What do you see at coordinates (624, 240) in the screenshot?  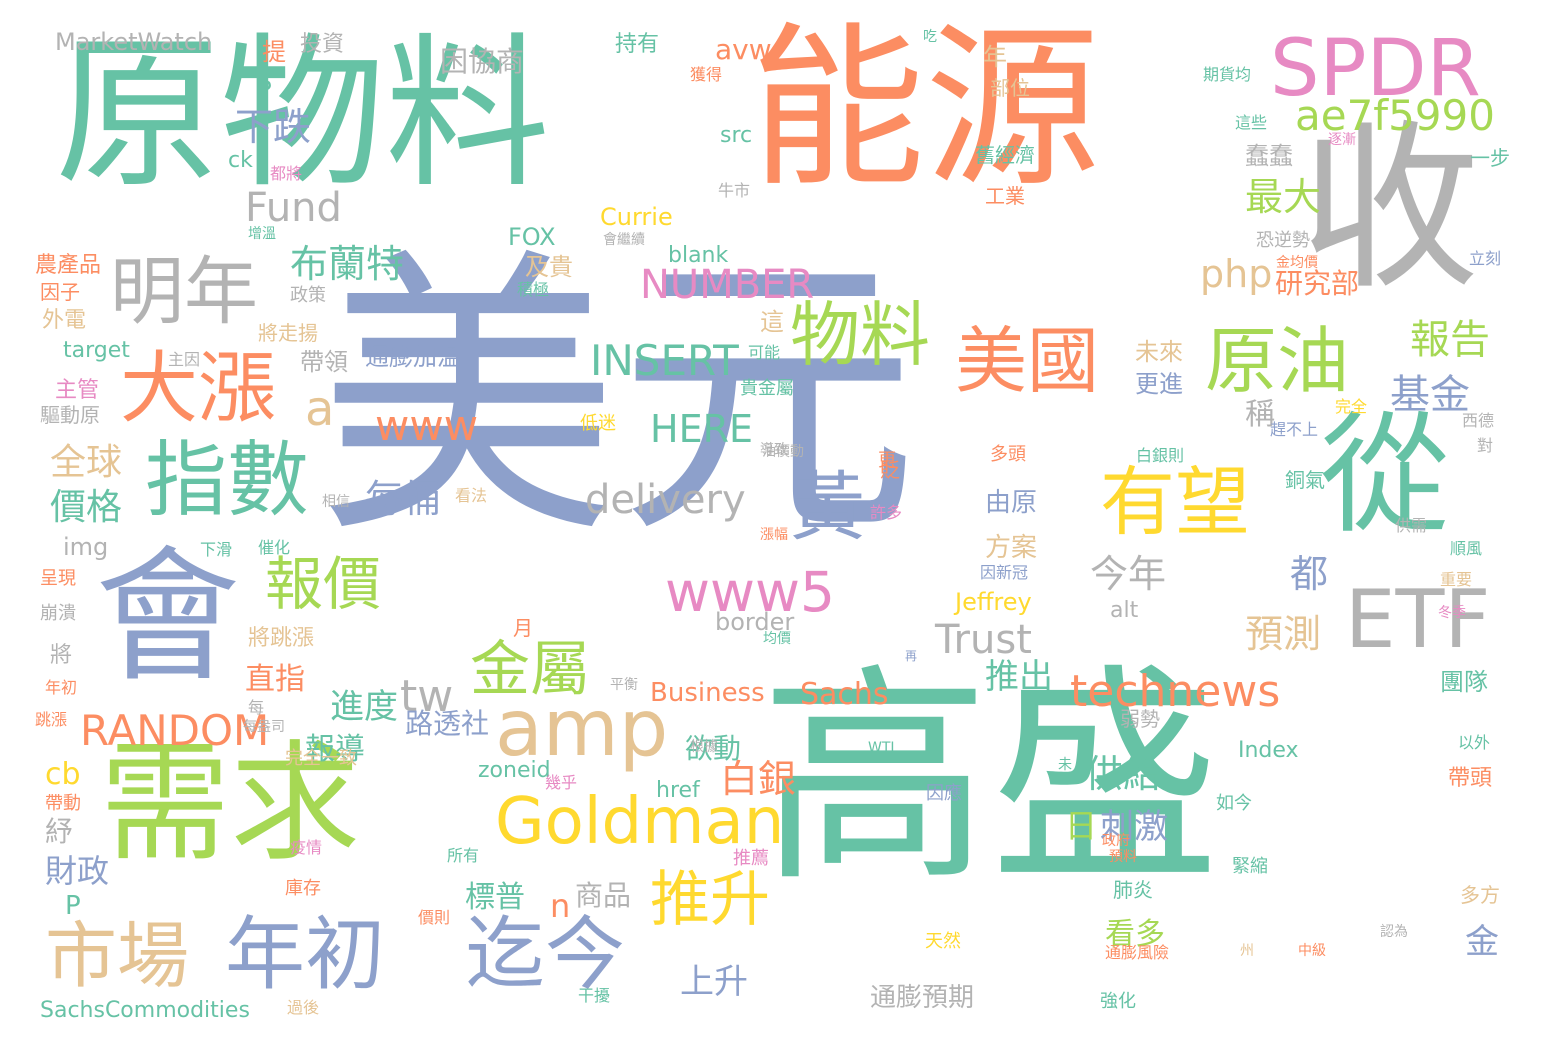 I see `cloud-word-huijiang: 會繼續` at bounding box center [624, 240].